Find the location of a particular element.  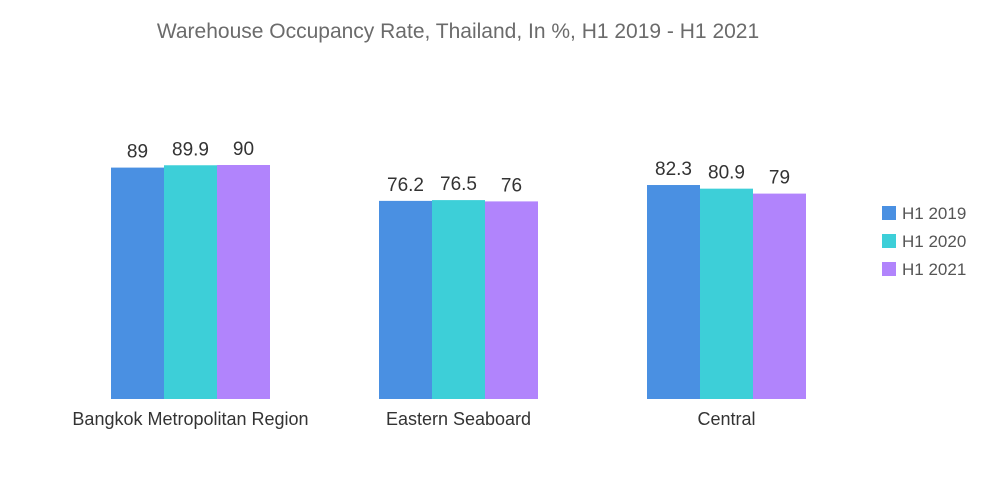

bar-central-h1-2021 is located at coordinates (779, 296).